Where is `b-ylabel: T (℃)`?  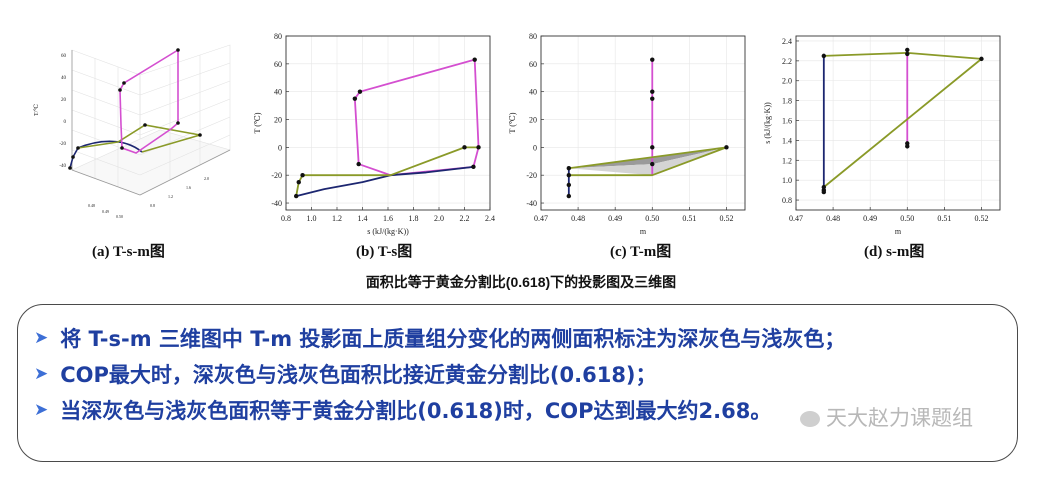 b-ylabel: T (℃) is located at coordinates (257, 122).